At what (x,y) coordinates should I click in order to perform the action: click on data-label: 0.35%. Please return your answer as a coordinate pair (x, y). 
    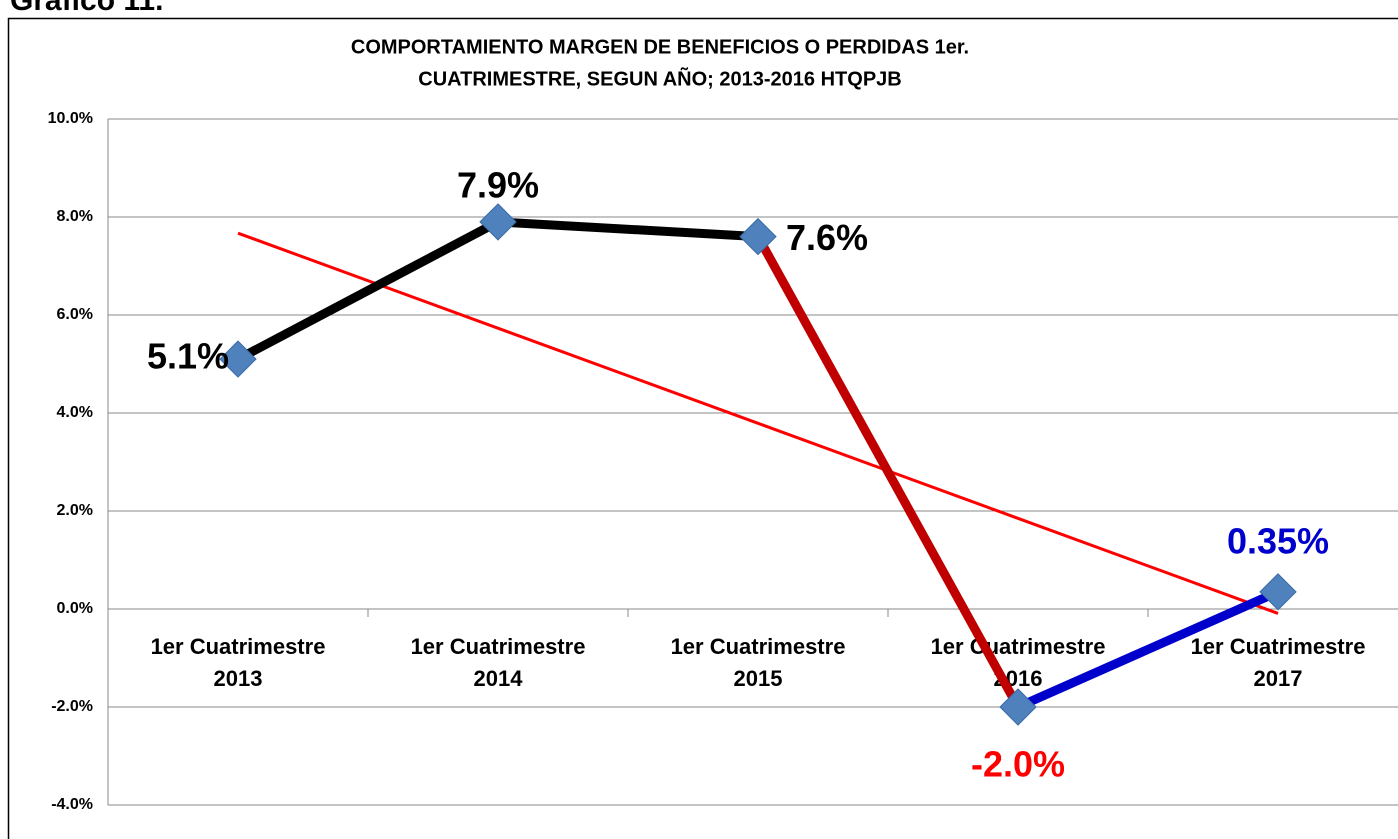
    Looking at the image, I should click on (1278, 540).